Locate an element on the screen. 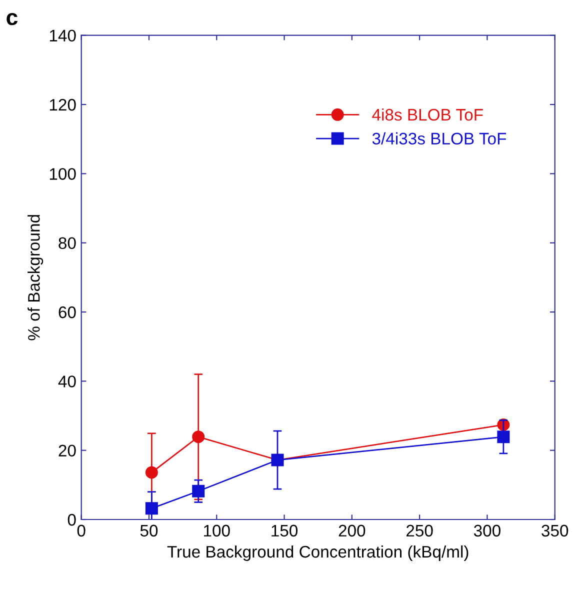  y-tick-label: 0 is located at coordinates (72, 520).